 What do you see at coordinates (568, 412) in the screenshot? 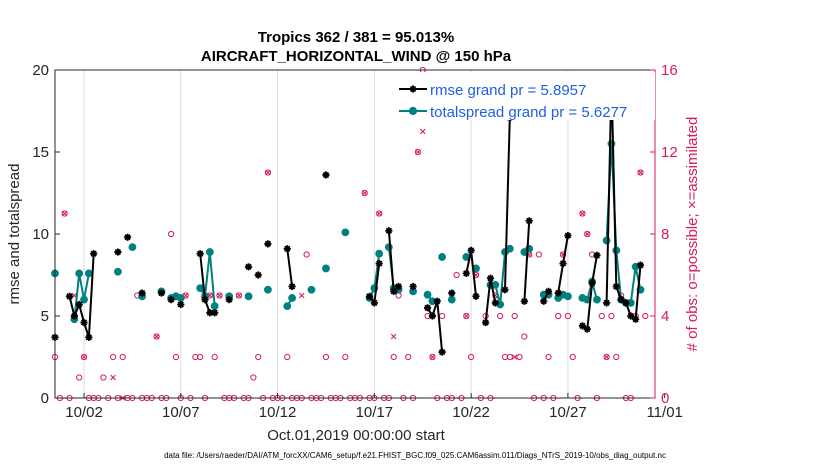
I see `x-tick-label: 10/27` at bounding box center [568, 412].